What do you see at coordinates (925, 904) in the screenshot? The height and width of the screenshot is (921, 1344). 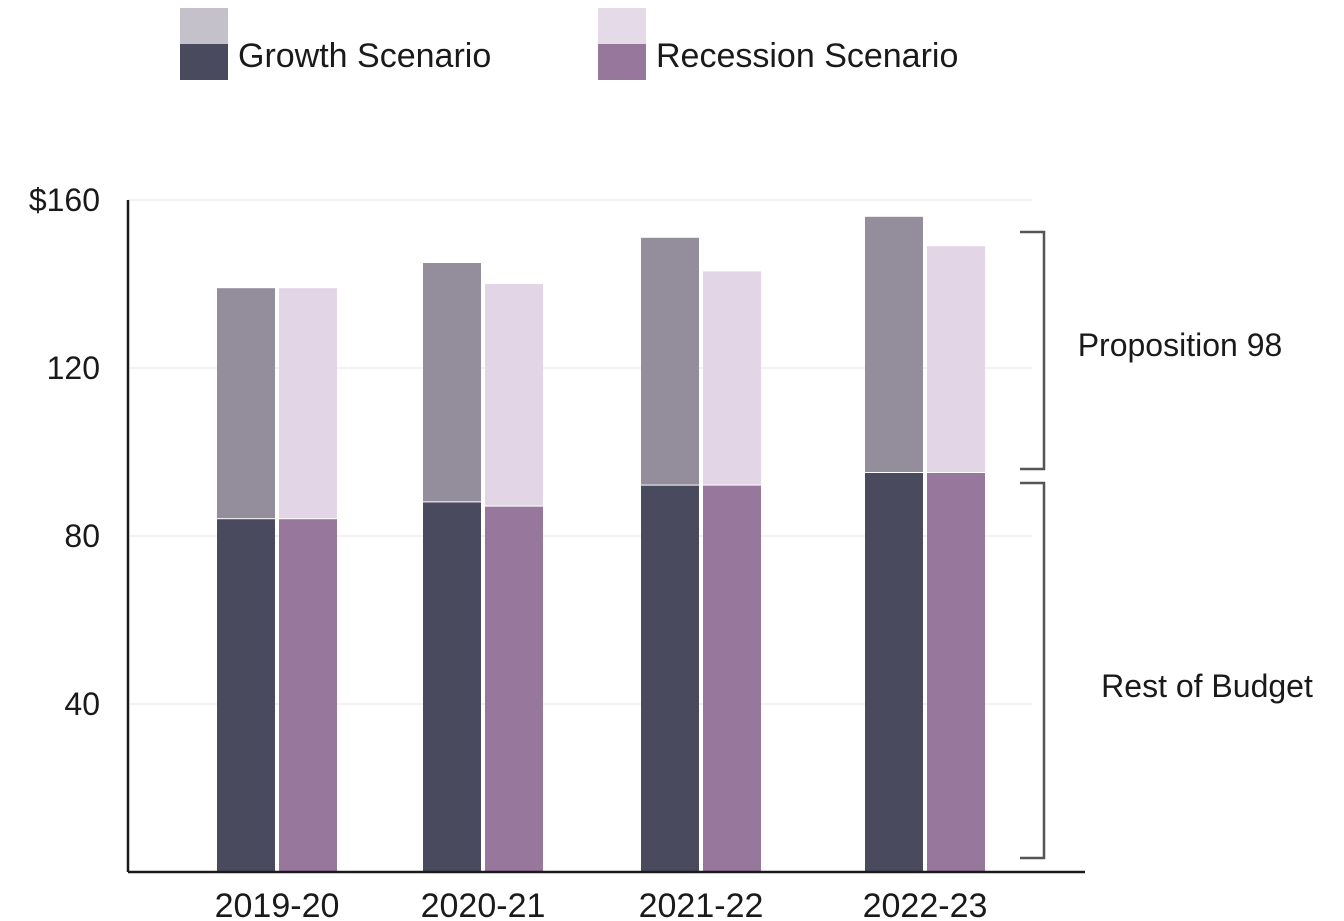 I see `x-tick-label: 2022-23` at bounding box center [925, 904].